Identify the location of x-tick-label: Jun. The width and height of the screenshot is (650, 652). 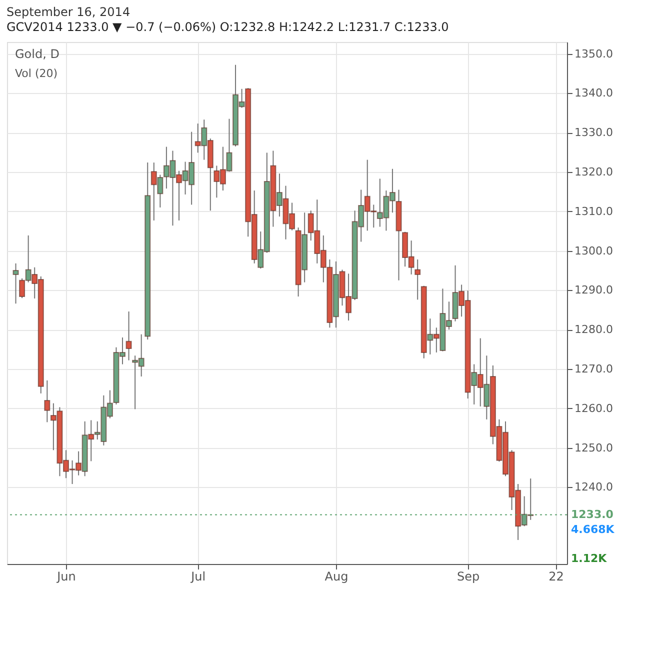
(66, 577).